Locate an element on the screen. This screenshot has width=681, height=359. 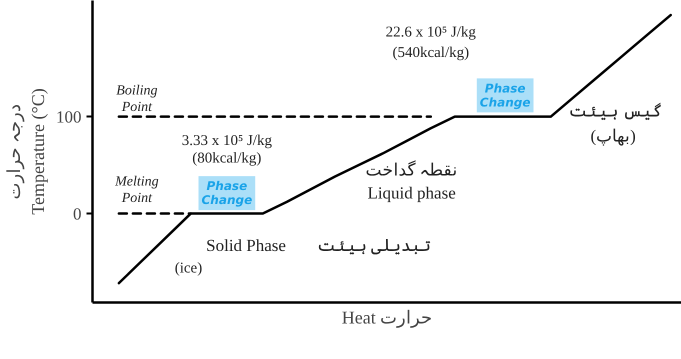
x-axis-title: Heat حرارت is located at coordinates (387, 318).